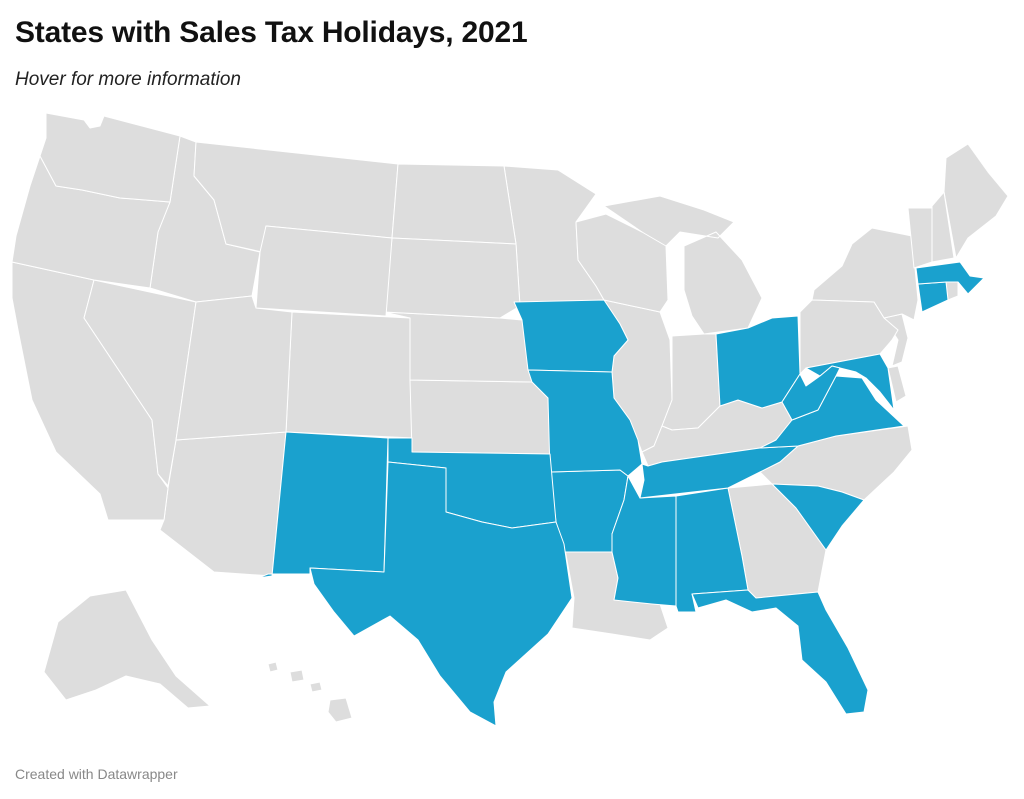  Describe the element at coordinates (571, 336) in the screenshot. I see `state-iowa` at that location.